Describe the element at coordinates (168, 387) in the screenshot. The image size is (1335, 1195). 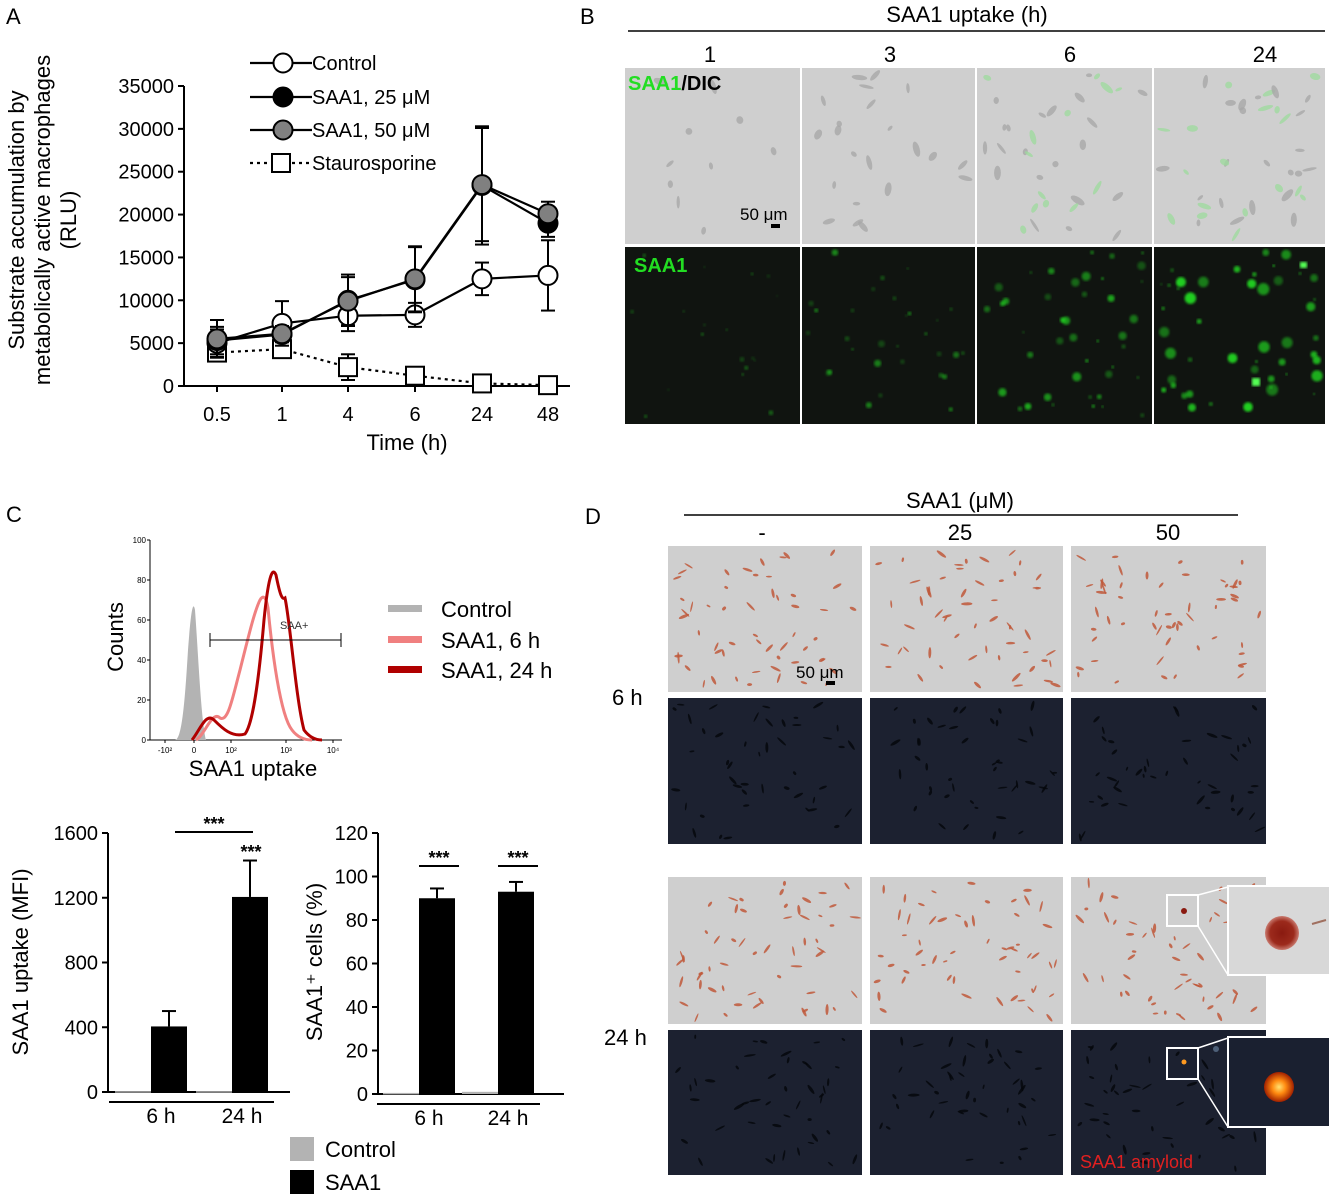
I see `a-y-tick-label: 0` at that location.